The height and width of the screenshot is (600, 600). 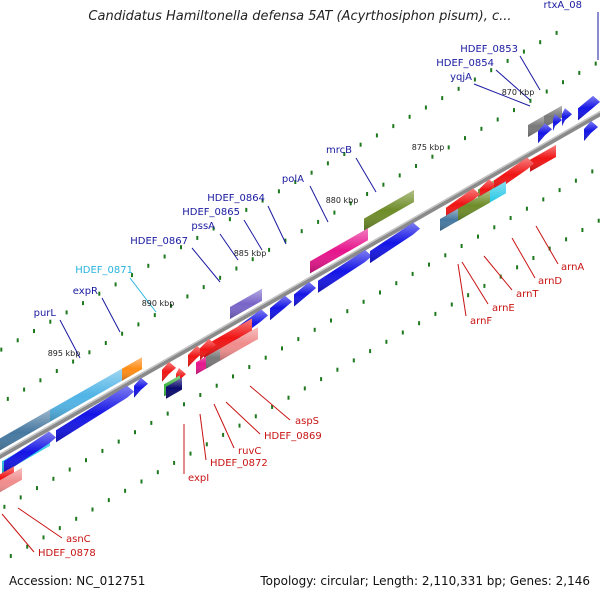 I want to click on gene-label: HDEF_0872, so click(x=239, y=463).